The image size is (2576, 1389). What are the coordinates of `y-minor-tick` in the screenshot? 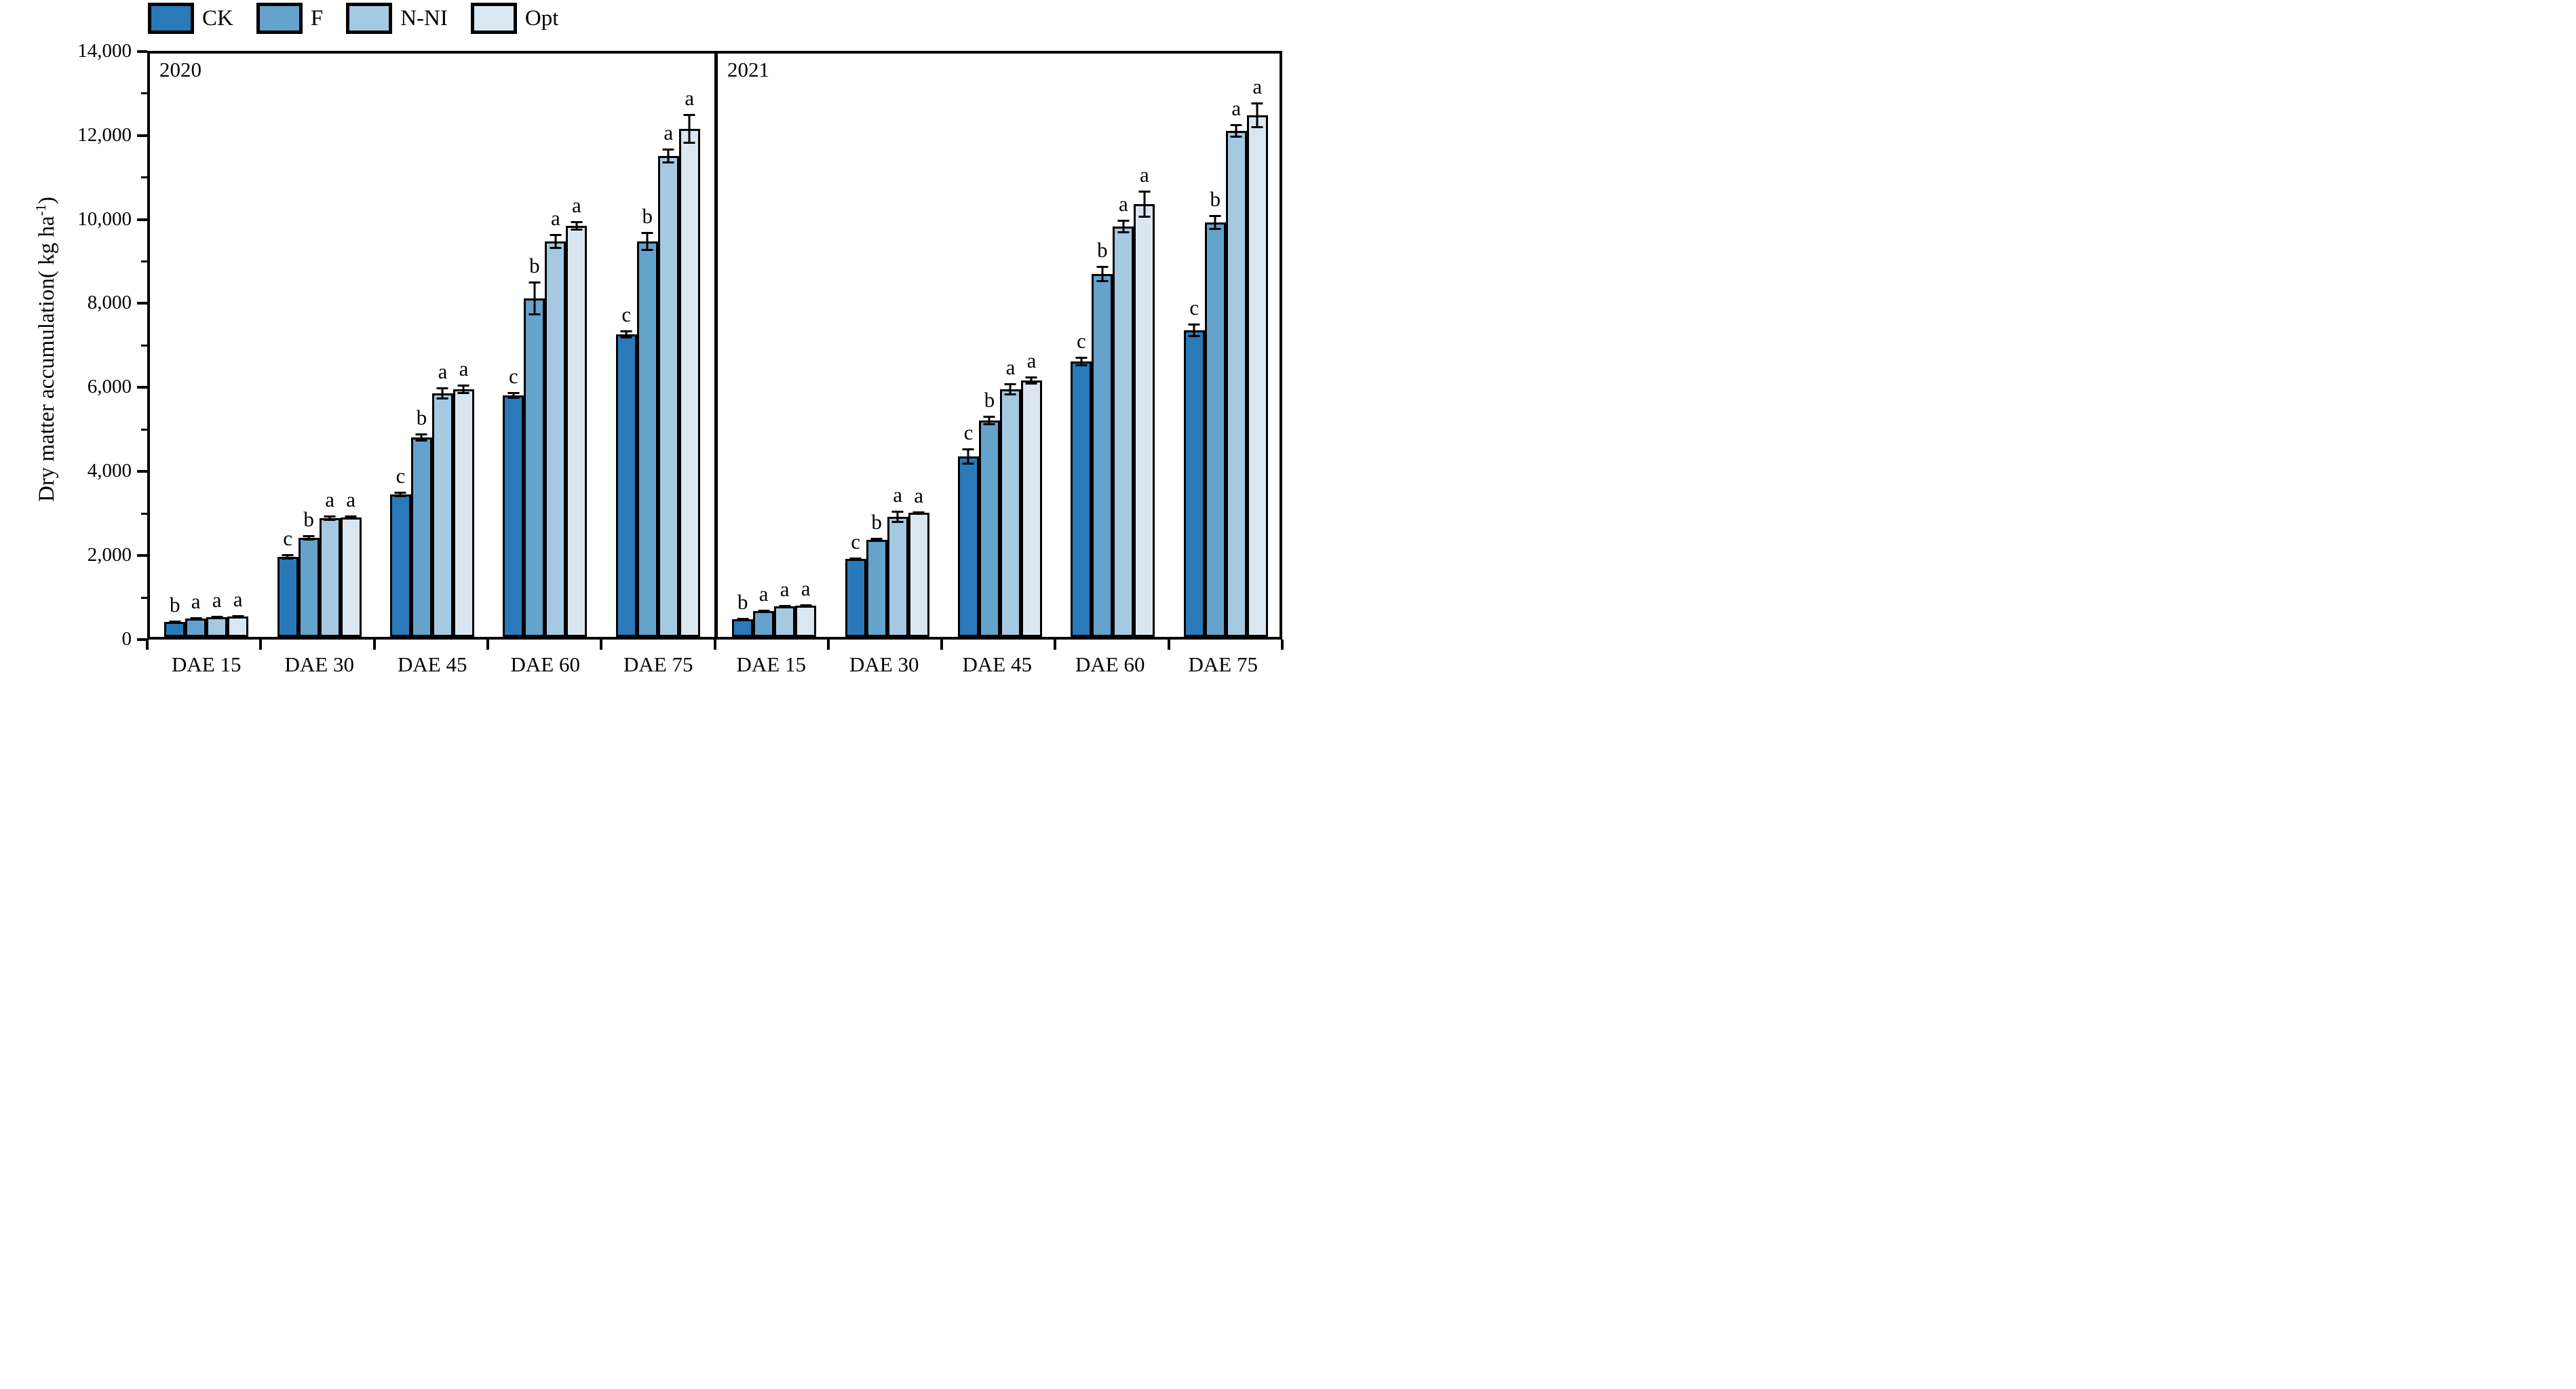 It's located at (144, 513).